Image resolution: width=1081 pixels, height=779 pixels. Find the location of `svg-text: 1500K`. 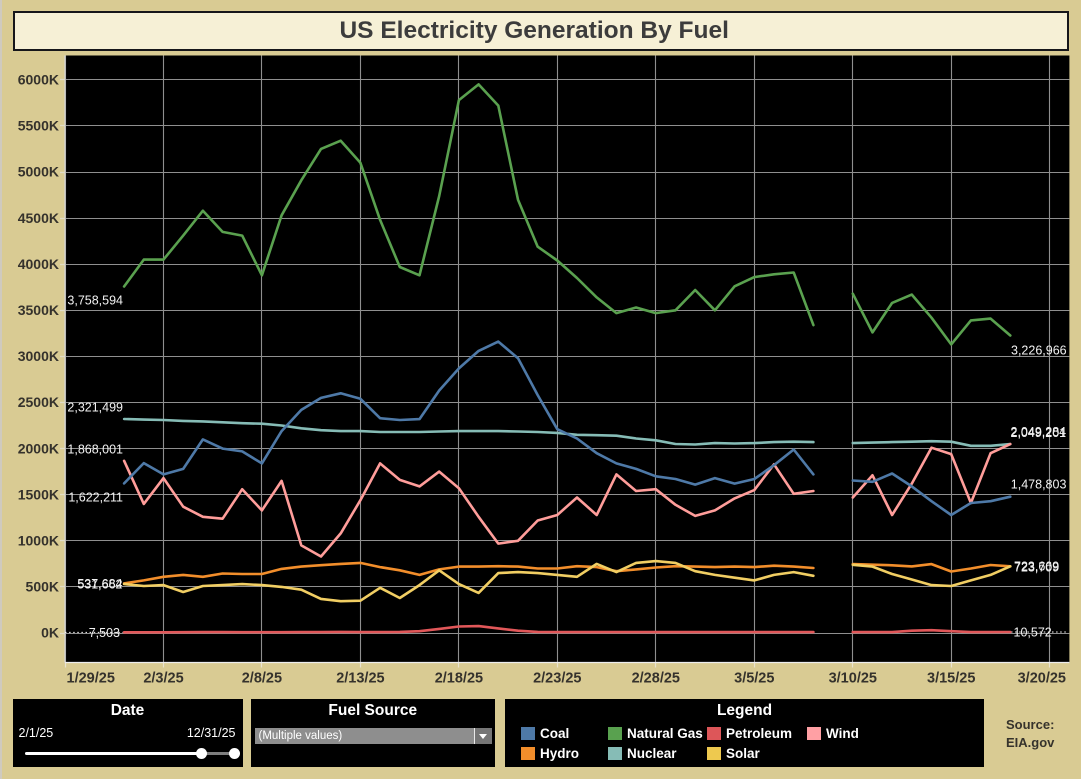

svg-text: 1500K is located at coordinates (38, 494).